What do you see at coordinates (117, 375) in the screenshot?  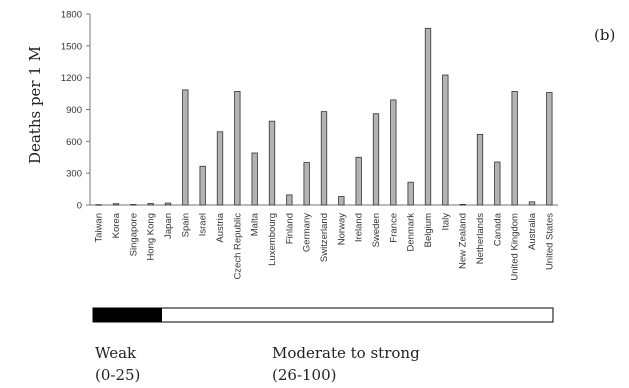 I see `legend-weak-range: (0-25)` at bounding box center [117, 375].